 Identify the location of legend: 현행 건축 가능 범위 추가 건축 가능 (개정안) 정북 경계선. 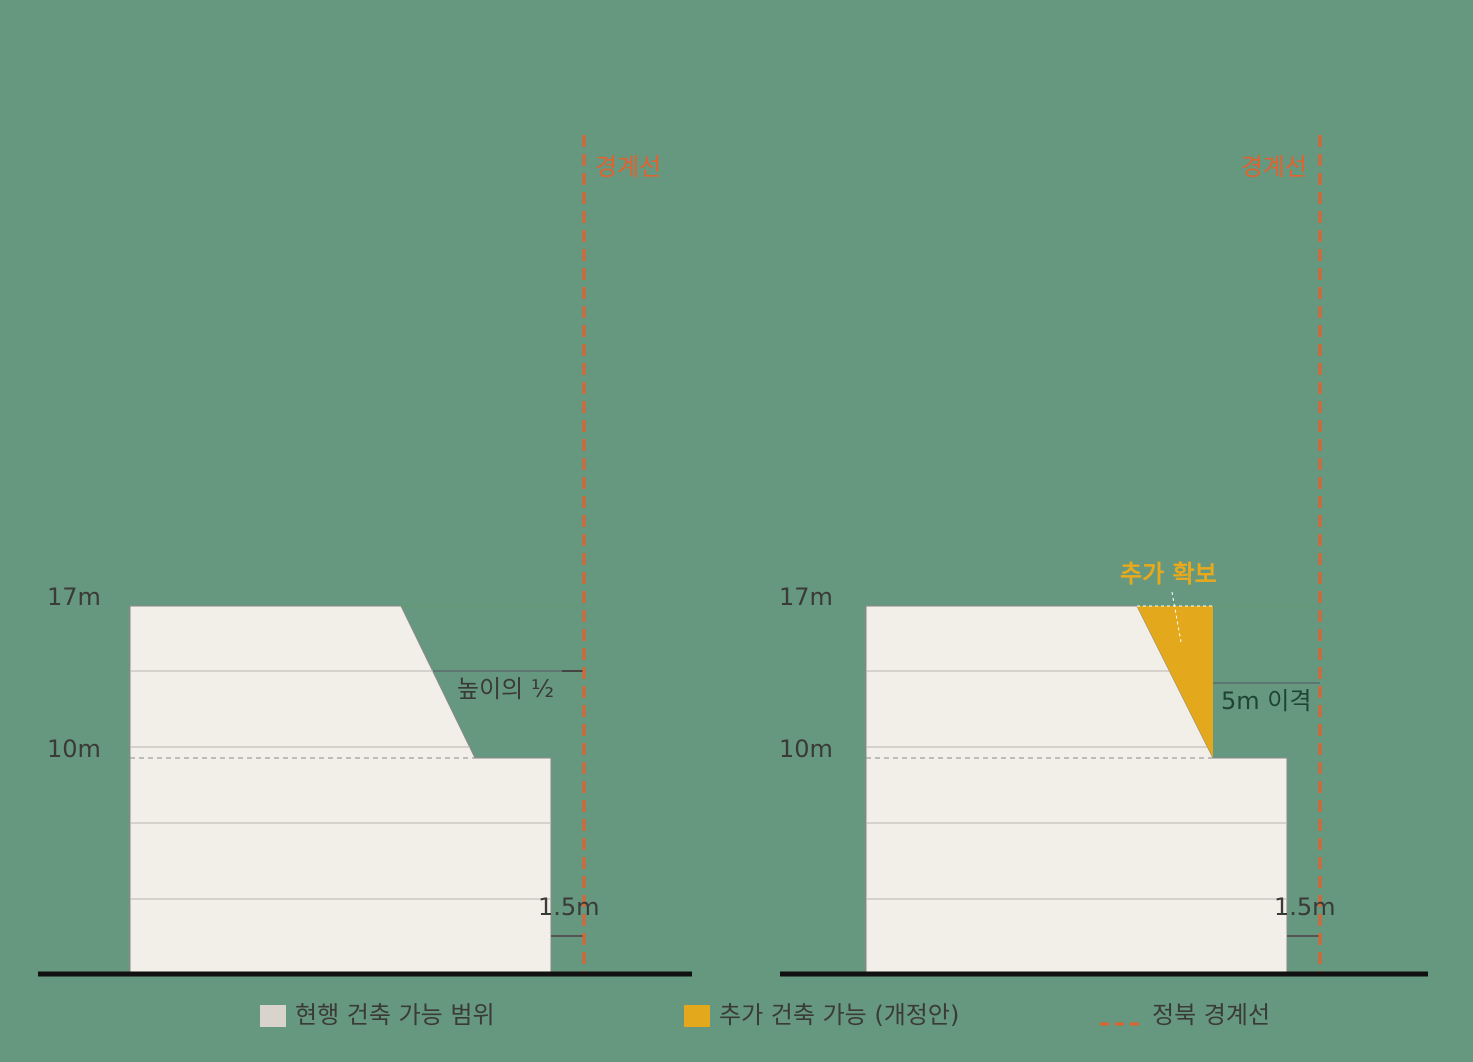
(765, 1015).